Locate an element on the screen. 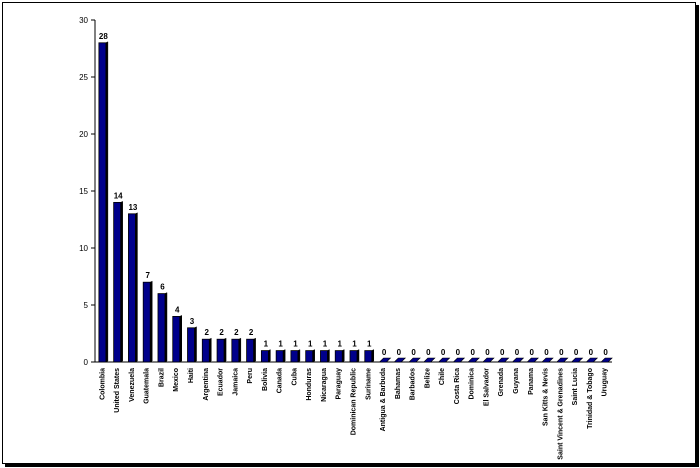  y-tick-label: 5 is located at coordinates (86, 305).